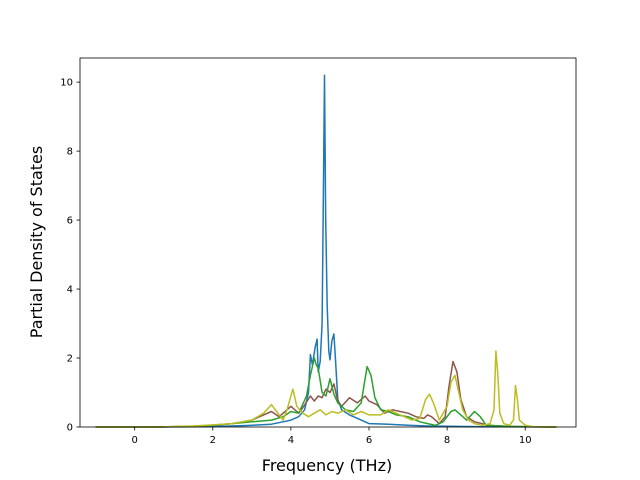 This screenshot has height=480, width=640. Describe the element at coordinates (70, 428) in the screenshot. I see `y-tick-label: 0` at that location.